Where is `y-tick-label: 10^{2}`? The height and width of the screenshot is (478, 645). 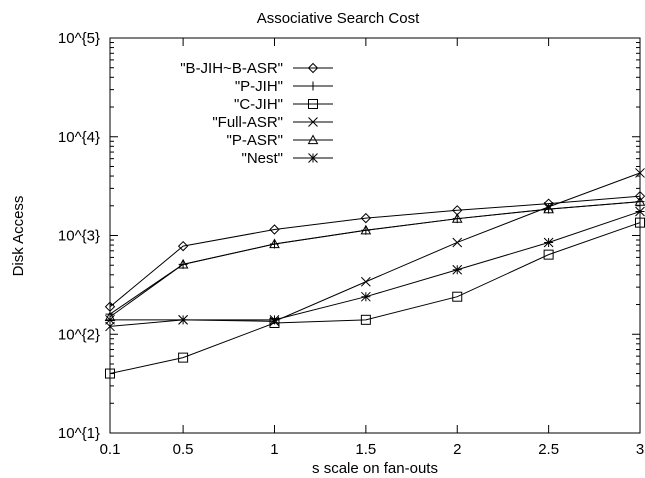 y-tick-label: 10^{2} is located at coordinates (79, 334).